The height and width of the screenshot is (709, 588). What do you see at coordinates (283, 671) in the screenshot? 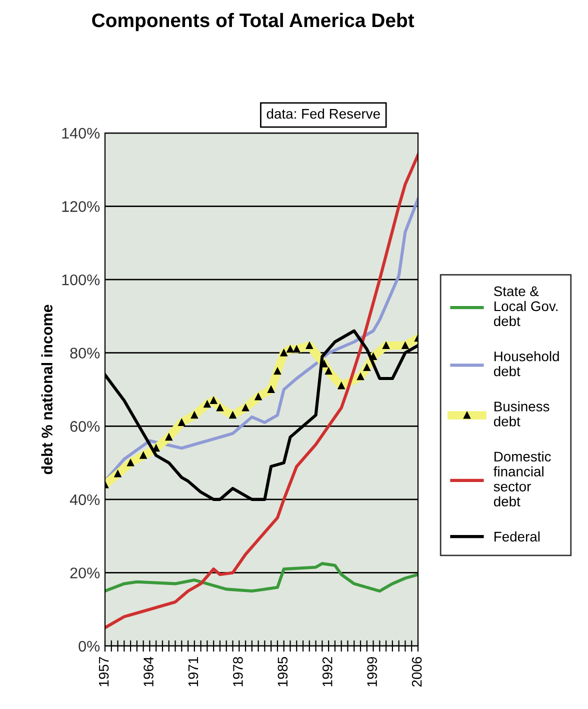
I see `x-tick-label: 1985` at bounding box center [283, 671].